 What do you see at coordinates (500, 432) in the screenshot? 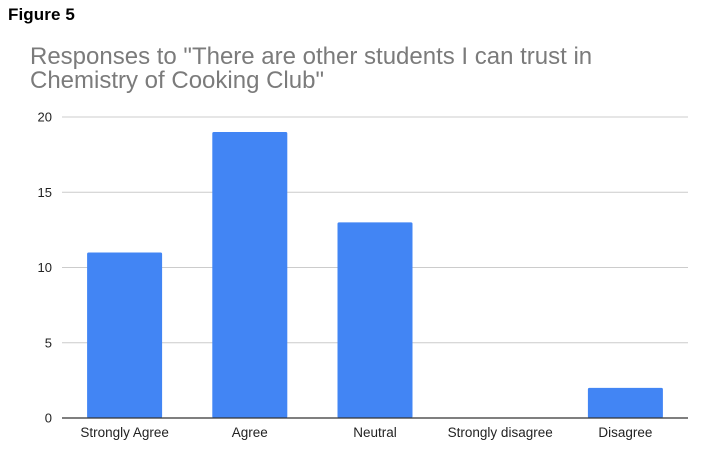
I see `x-tick-label: Strongly disagree` at bounding box center [500, 432].